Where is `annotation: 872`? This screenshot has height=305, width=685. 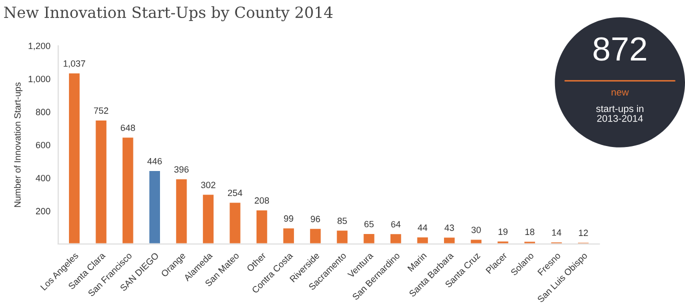 annotation: 872 is located at coordinates (620, 49).